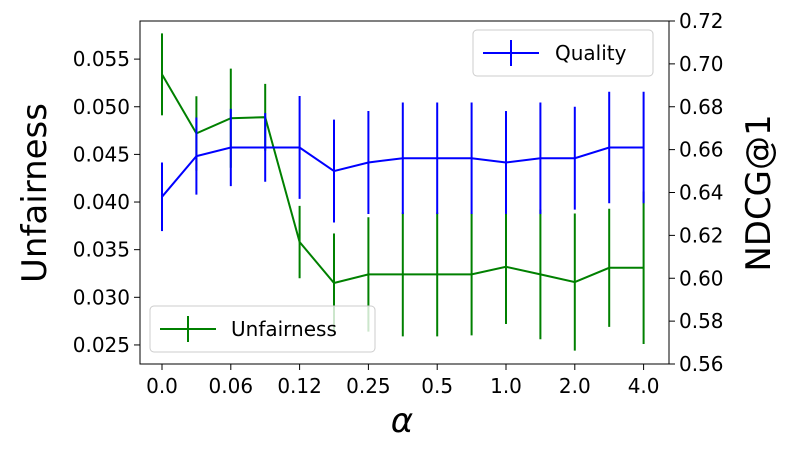 This screenshot has height=455, width=789. Describe the element at coordinates (101, 202) in the screenshot. I see `y-left-tick-label: 0.040` at that location.